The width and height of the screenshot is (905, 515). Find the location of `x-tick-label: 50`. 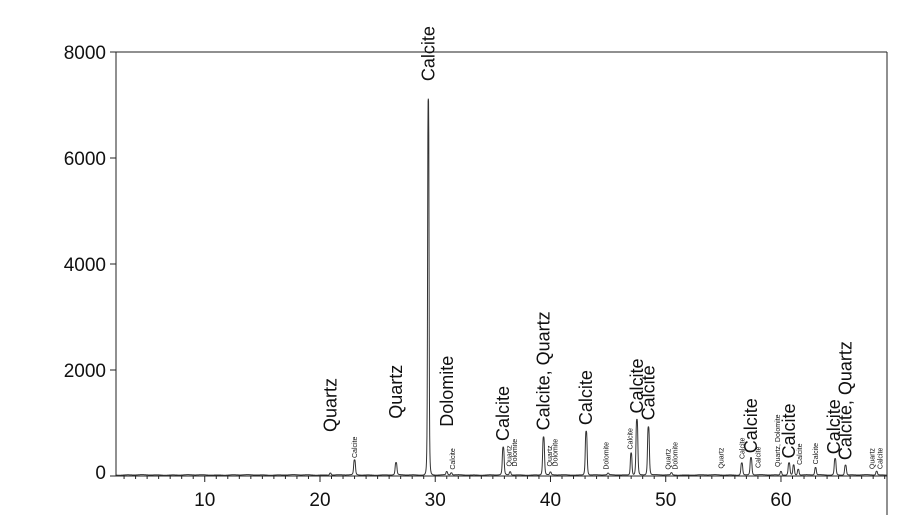

x-tick-label: 50 is located at coordinates (665, 500).